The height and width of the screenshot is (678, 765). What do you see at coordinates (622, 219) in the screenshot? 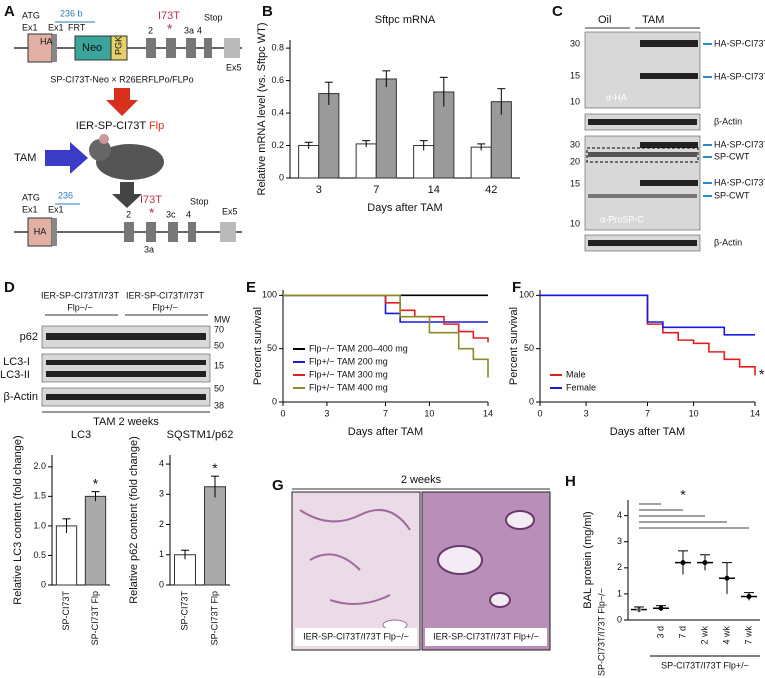
I see `label: α-ProSP-C` at bounding box center [622, 219].